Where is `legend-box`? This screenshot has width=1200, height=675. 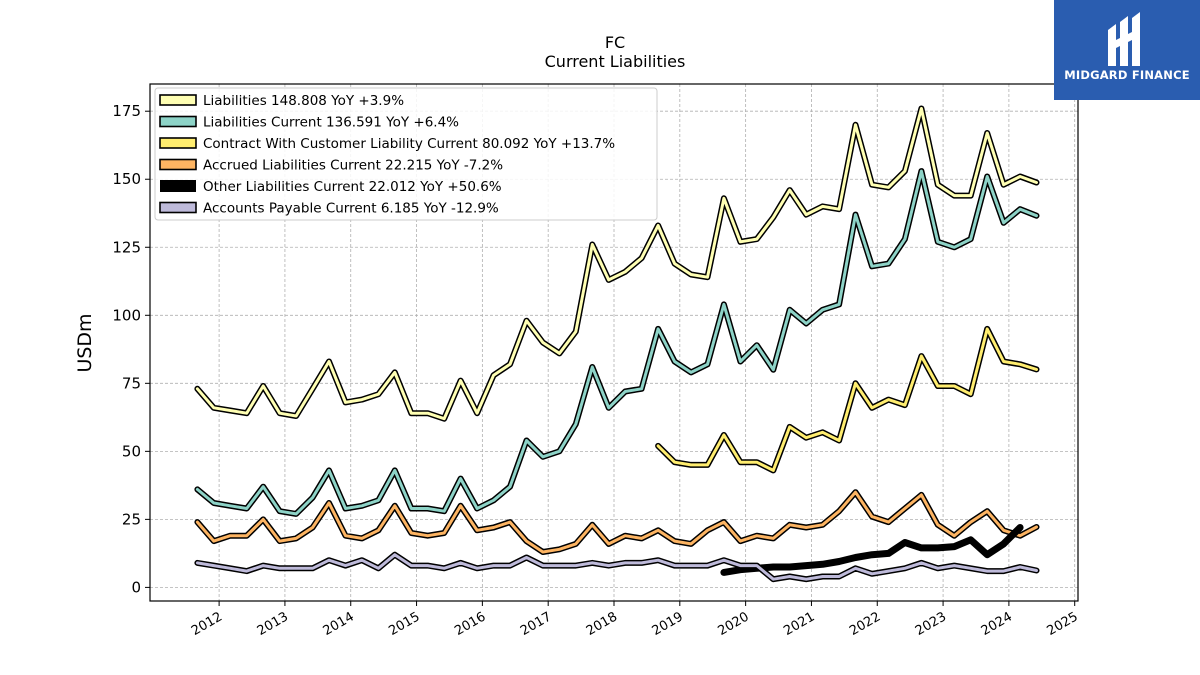 legend-box is located at coordinates (406, 154).